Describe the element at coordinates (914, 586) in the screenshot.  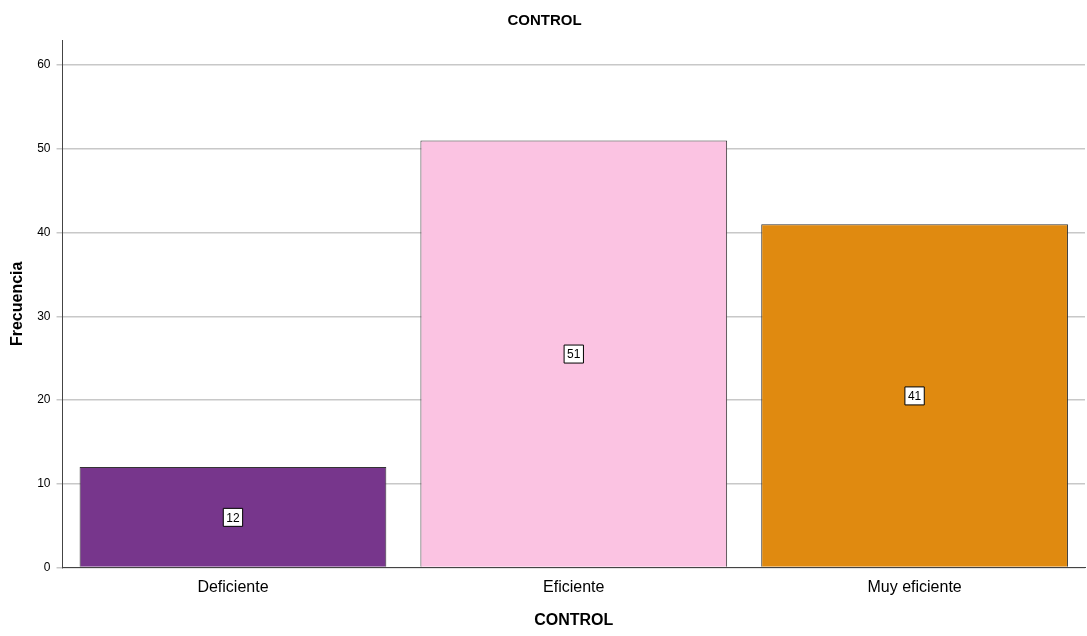
I see `x-tick-label: Muy eficiente` at that location.